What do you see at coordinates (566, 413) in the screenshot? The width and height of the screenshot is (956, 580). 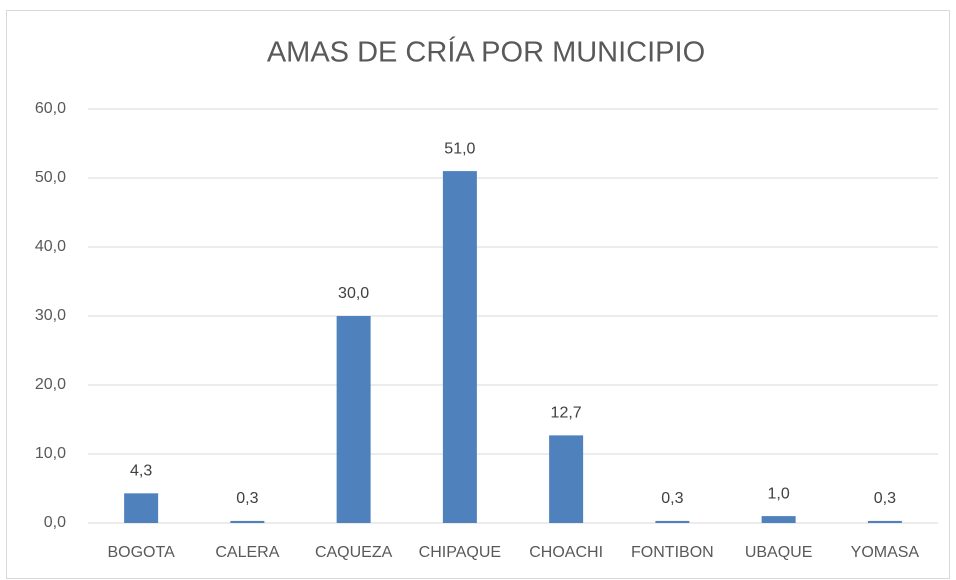 I see `data-label: 12,7` at bounding box center [566, 413].